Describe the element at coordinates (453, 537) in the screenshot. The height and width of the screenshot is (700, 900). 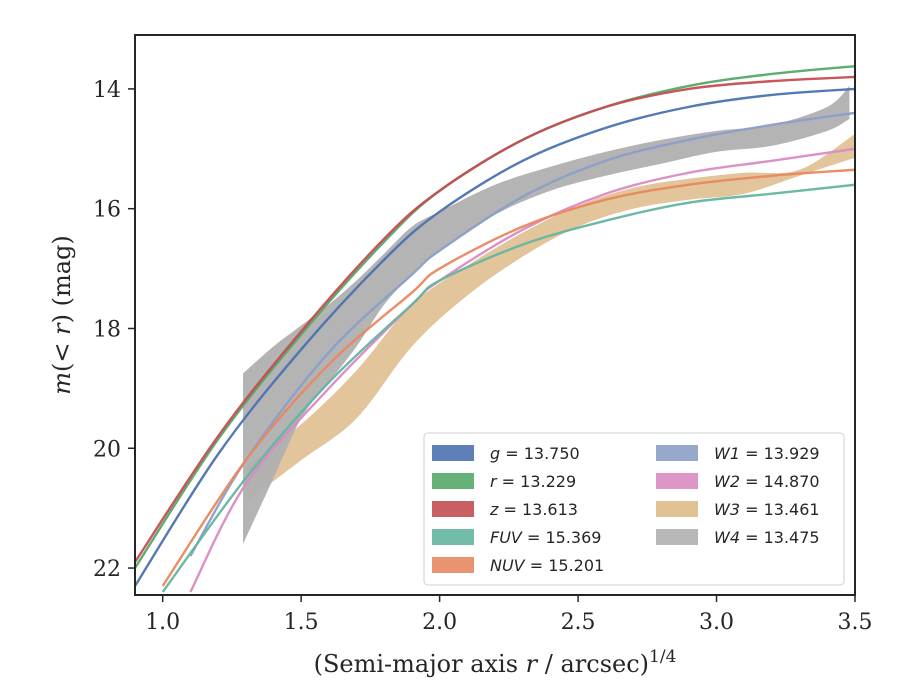
I see `legend-swatch-fuv` at that location.